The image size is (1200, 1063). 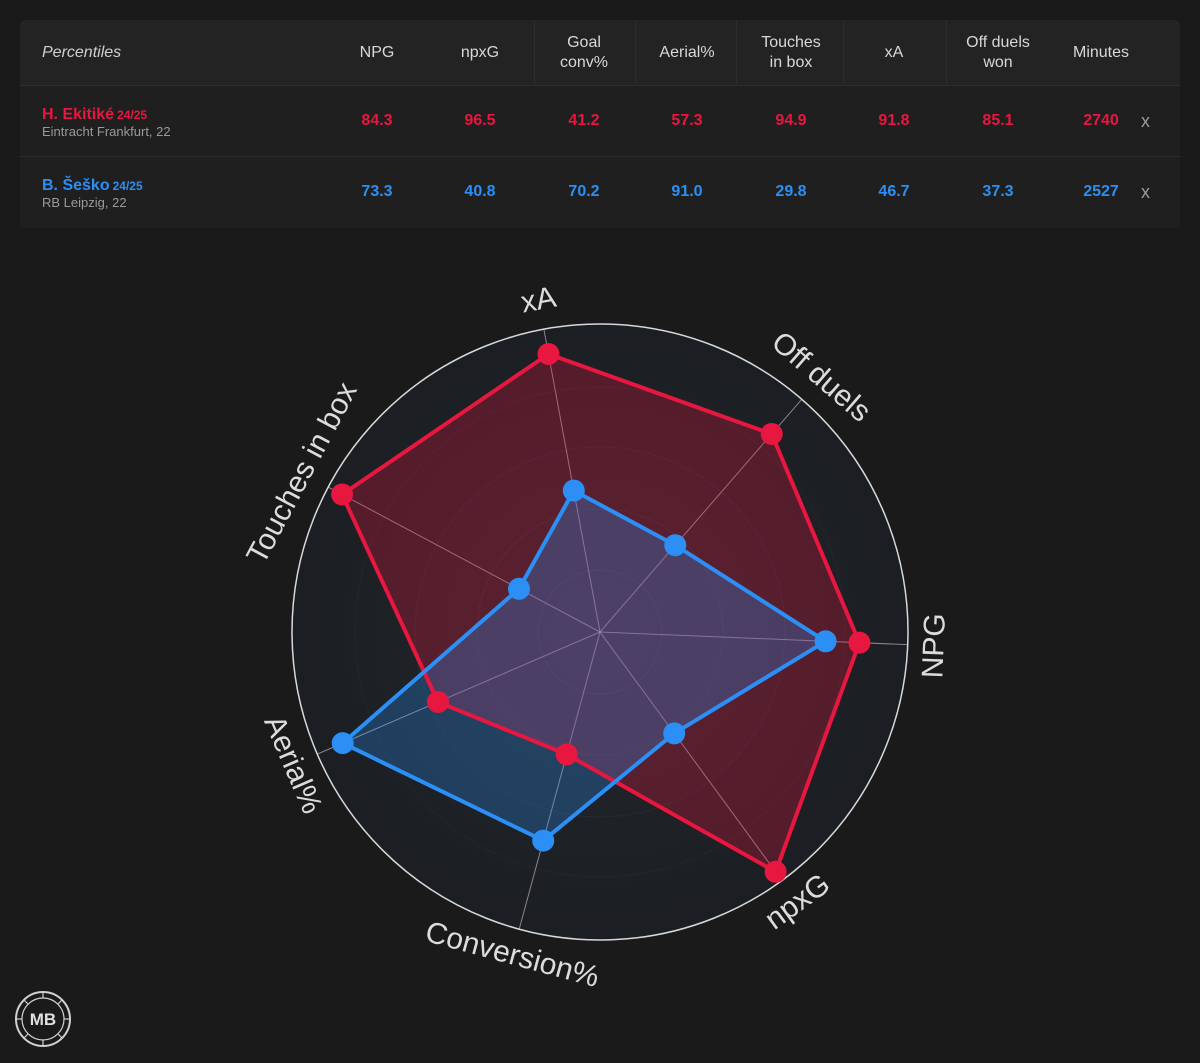 What do you see at coordinates (1101, 191) in the screenshot?
I see `value-minutes: 2527` at bounding box center [1101, 191].